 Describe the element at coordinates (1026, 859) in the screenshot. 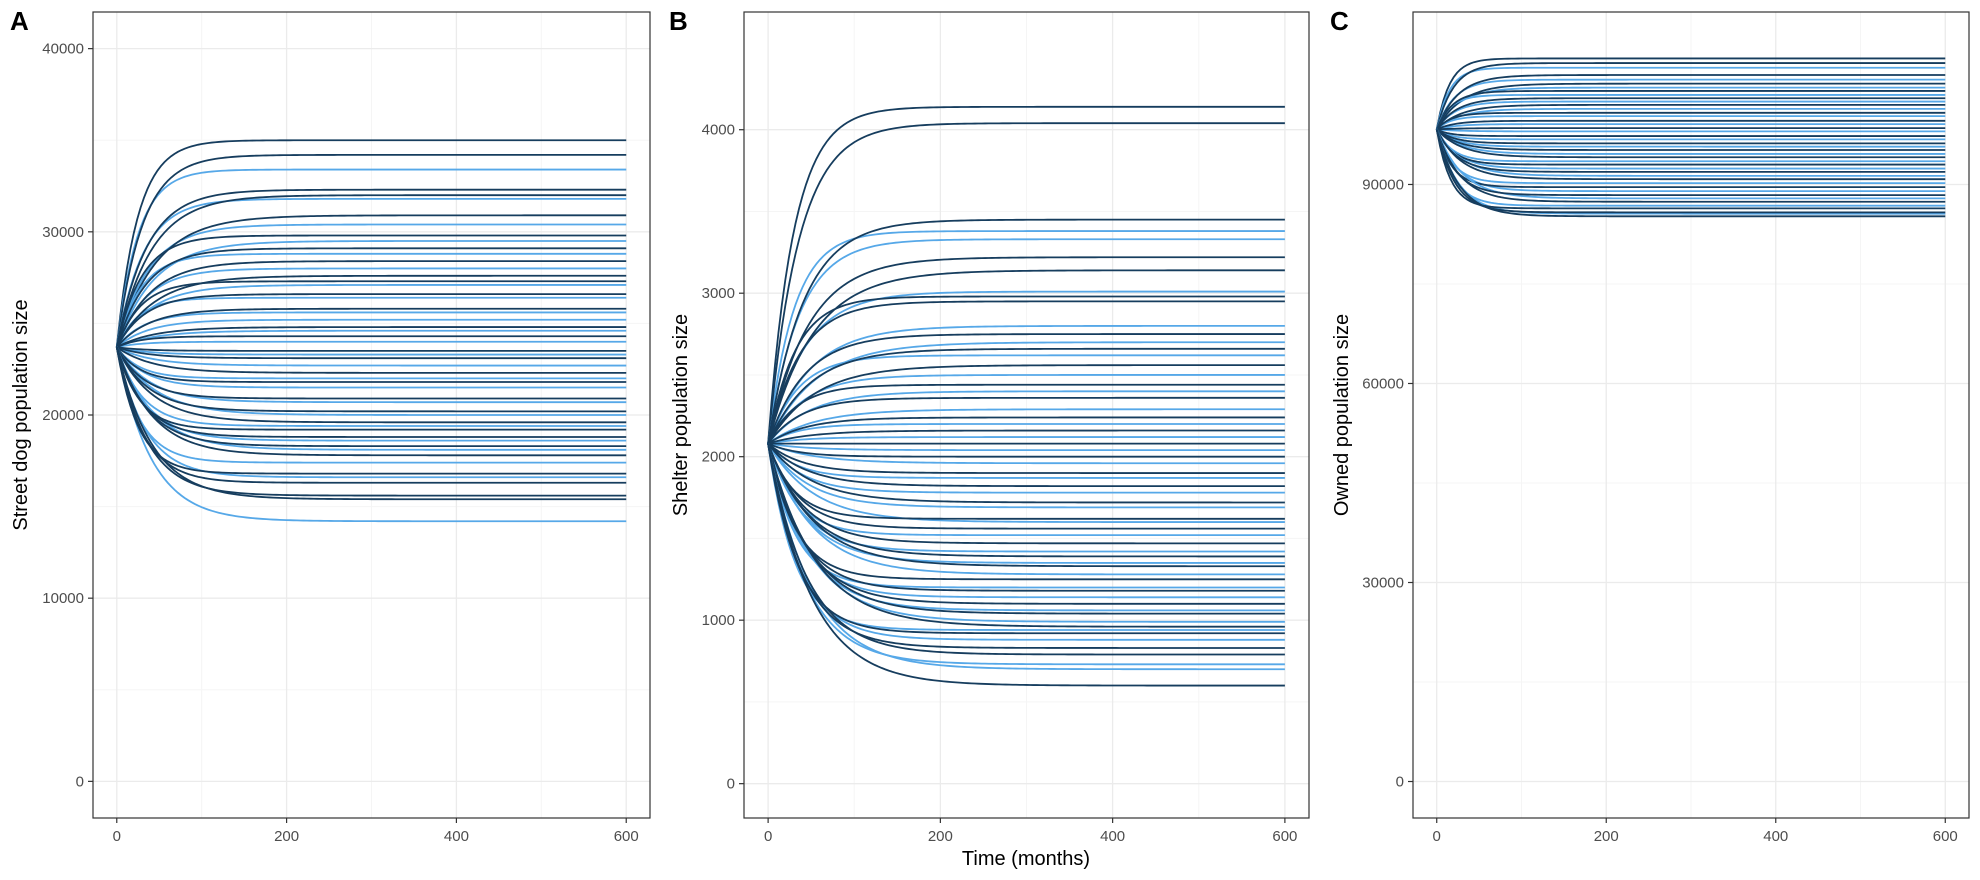

I see `x-axis-title: Time (months)` at that location.